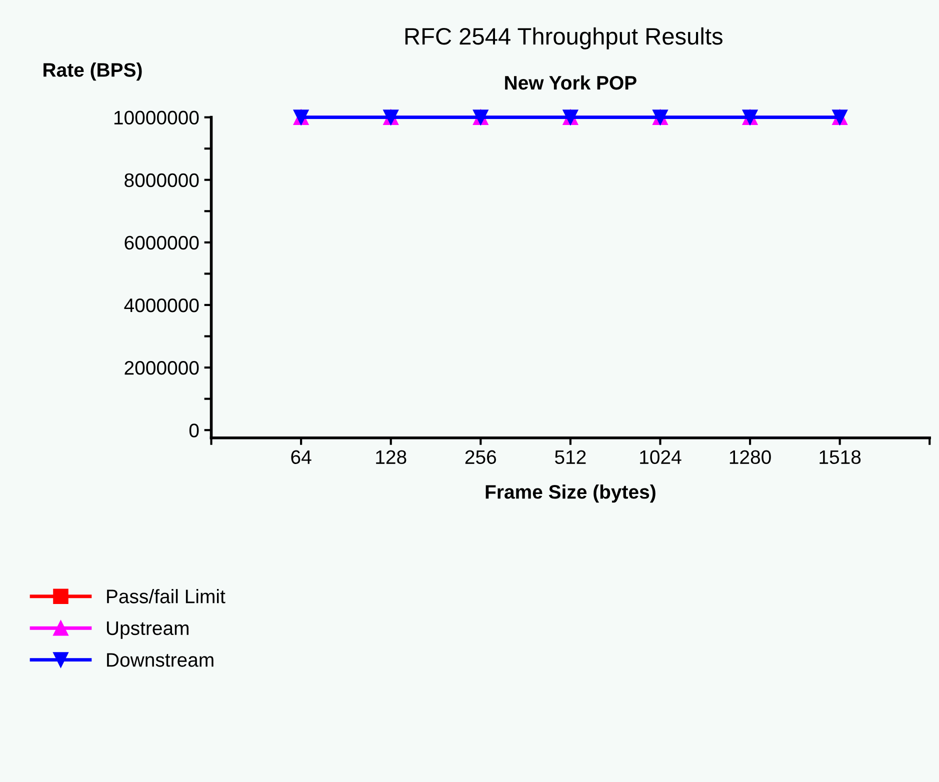 The height and width of the screenshot is (782, 939). What do you see at coordinates (161, 243) in the screenshot?
I see `y-tick-label: 6000000` at bounding box center [161, 243].